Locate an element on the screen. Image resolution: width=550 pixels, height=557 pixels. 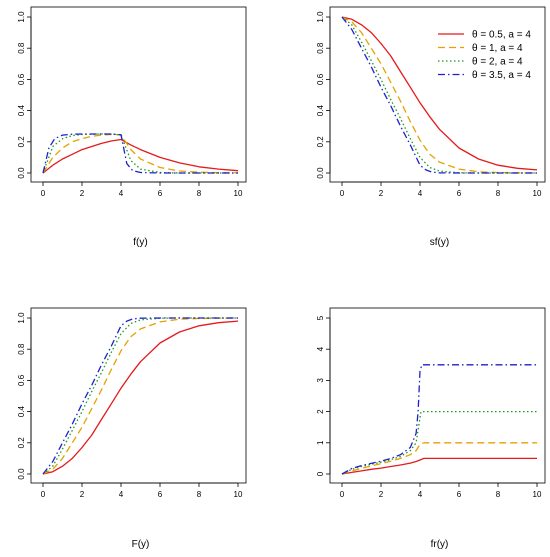
legend-label-3: θ = 2, a = 4 is located at coordinates (497, 62).